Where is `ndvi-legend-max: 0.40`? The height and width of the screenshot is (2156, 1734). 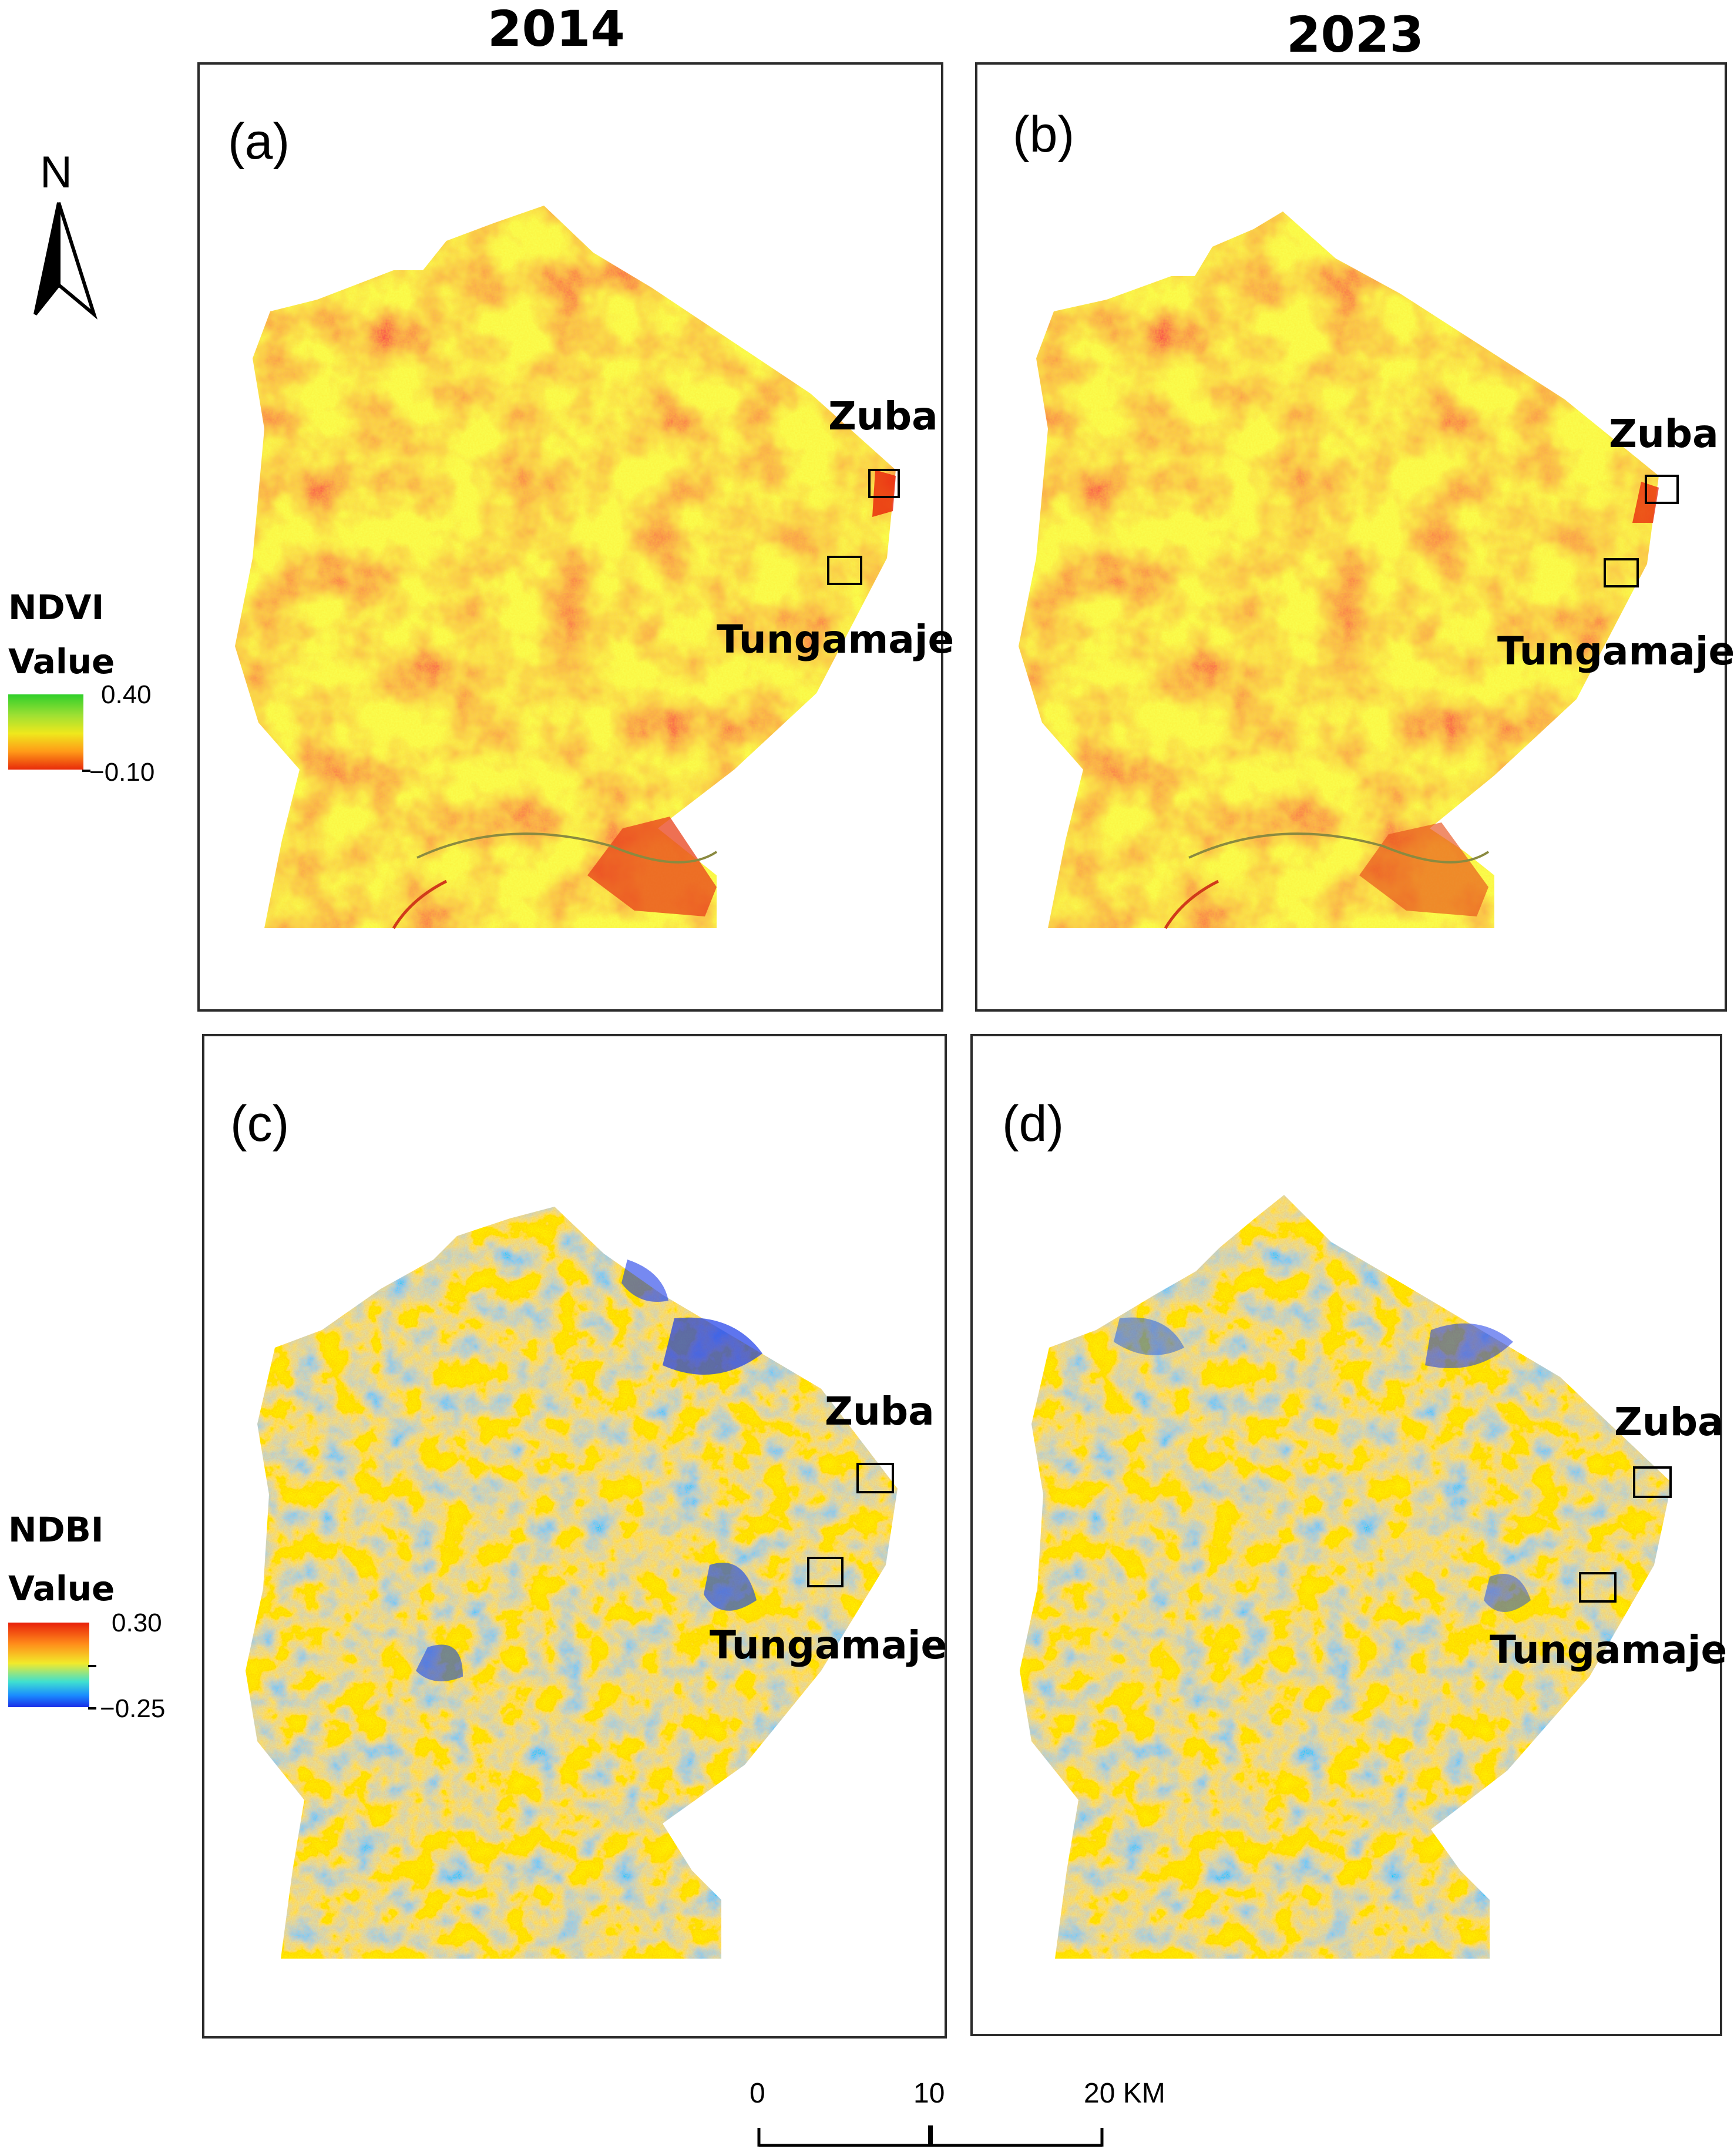 ndvi-legend-max: 0.40 is located at coordinates (127, 694).